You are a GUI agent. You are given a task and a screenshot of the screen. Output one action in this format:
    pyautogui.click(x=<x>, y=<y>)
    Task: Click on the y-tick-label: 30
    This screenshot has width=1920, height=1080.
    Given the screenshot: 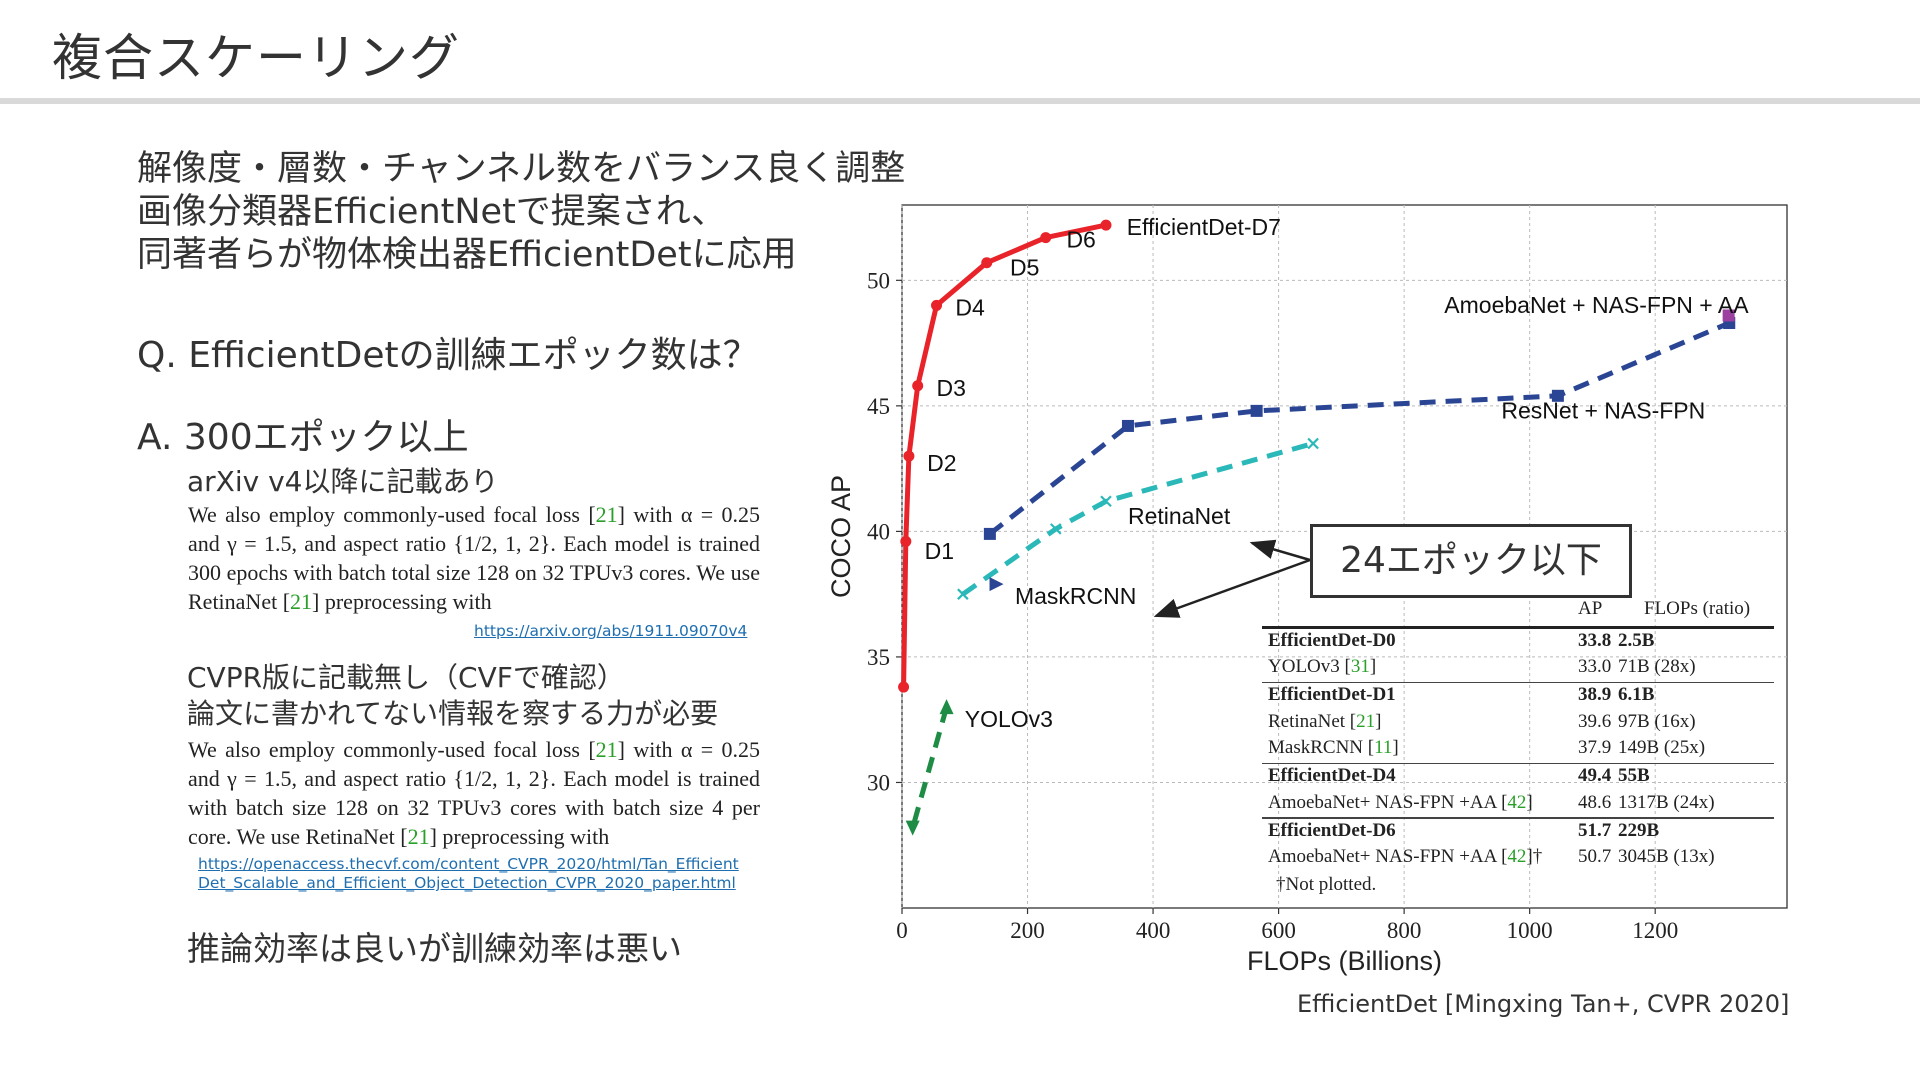 What is the action you would take?
    pyautogui.click(x=878, y=782)
    